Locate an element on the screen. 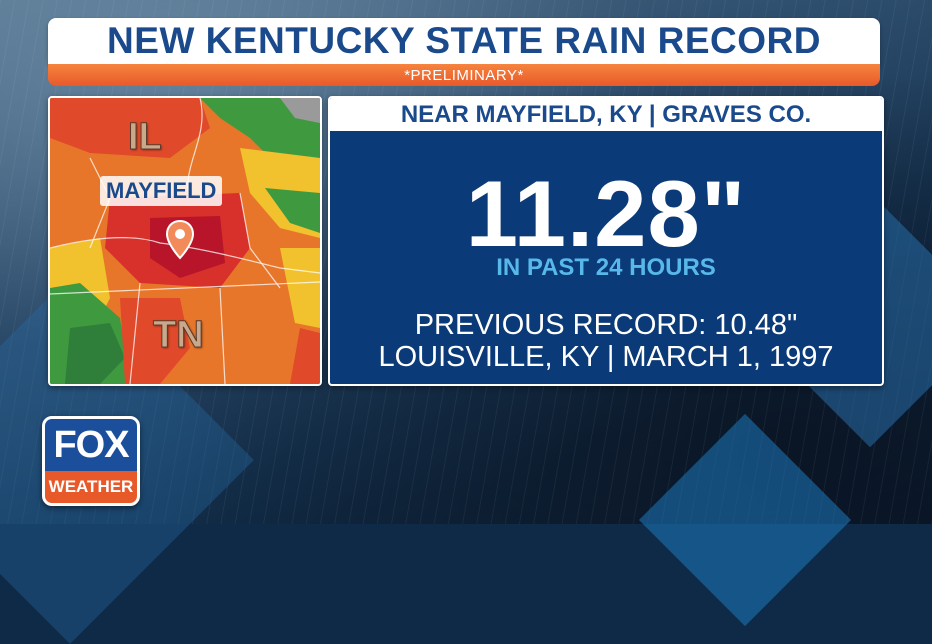  logo-text-weather: WEATHER is located at coordinates (91, 486).